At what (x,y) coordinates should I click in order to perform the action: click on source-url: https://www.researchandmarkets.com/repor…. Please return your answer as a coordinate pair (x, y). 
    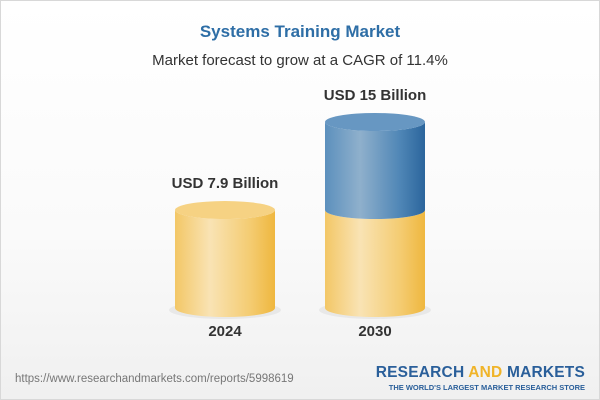
    Looking at the image, I should click on (154, 379).